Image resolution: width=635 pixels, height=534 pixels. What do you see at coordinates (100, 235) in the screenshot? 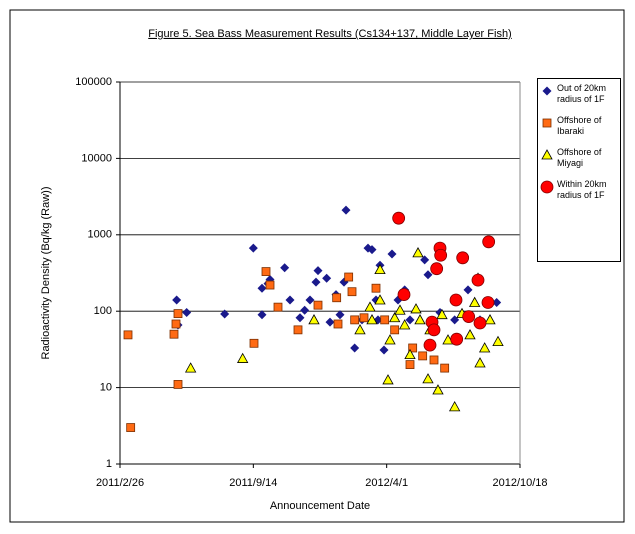
I see `y-tick-label: 1000` at bounding box center [100, 235].